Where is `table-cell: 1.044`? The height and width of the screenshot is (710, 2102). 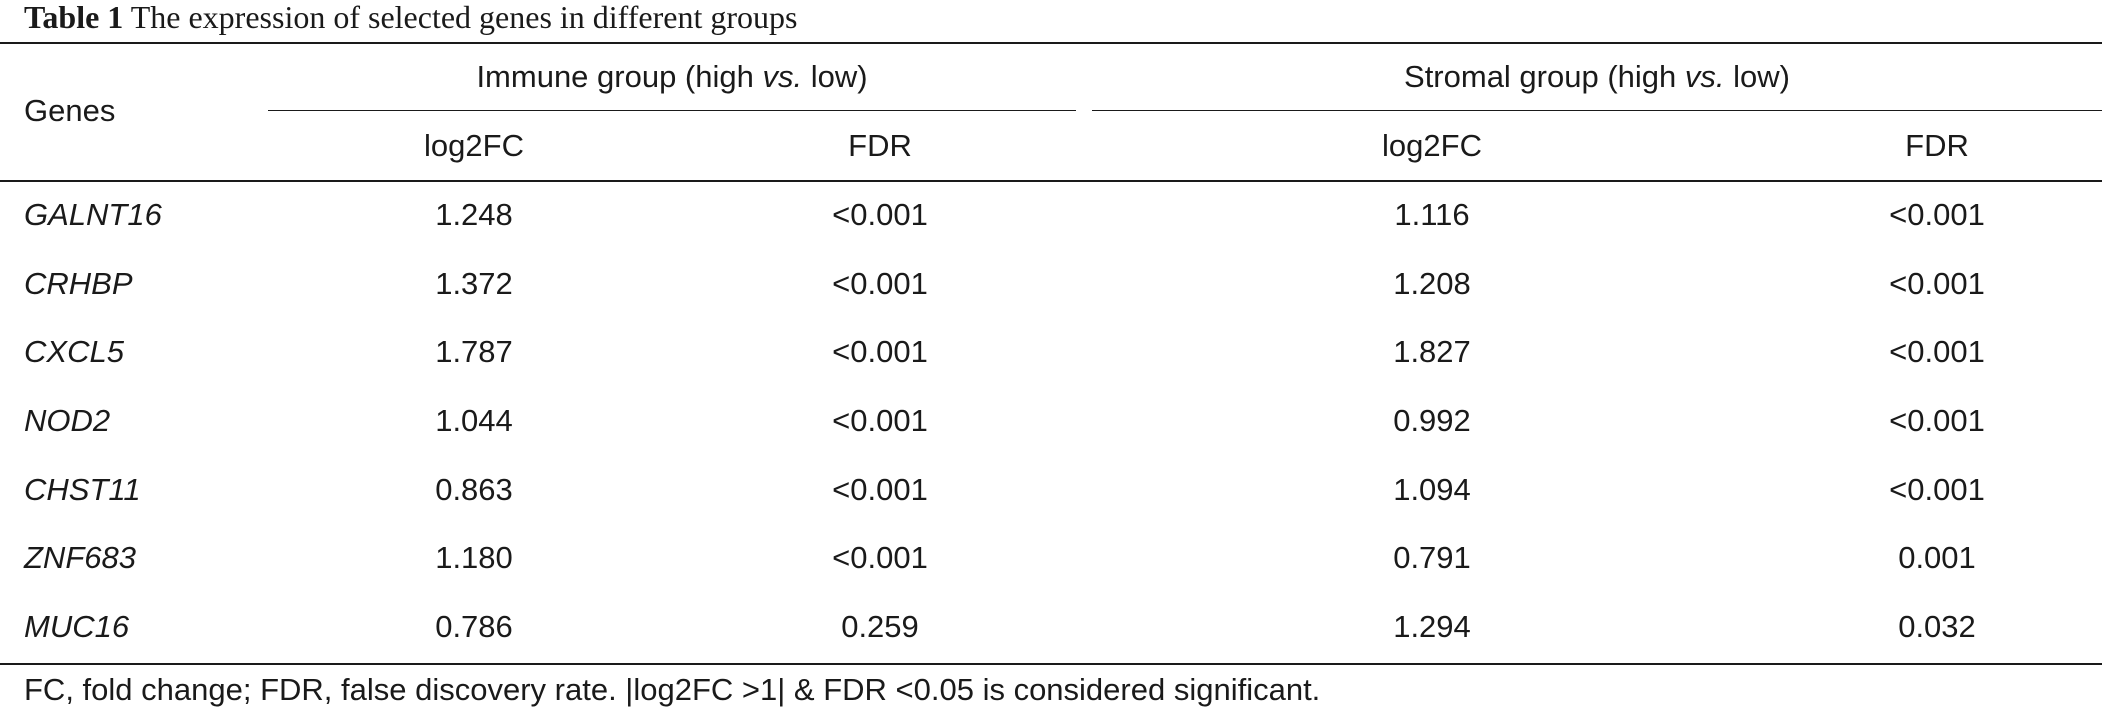 table-cell: 1.044 is located at coordinates (474, 420).